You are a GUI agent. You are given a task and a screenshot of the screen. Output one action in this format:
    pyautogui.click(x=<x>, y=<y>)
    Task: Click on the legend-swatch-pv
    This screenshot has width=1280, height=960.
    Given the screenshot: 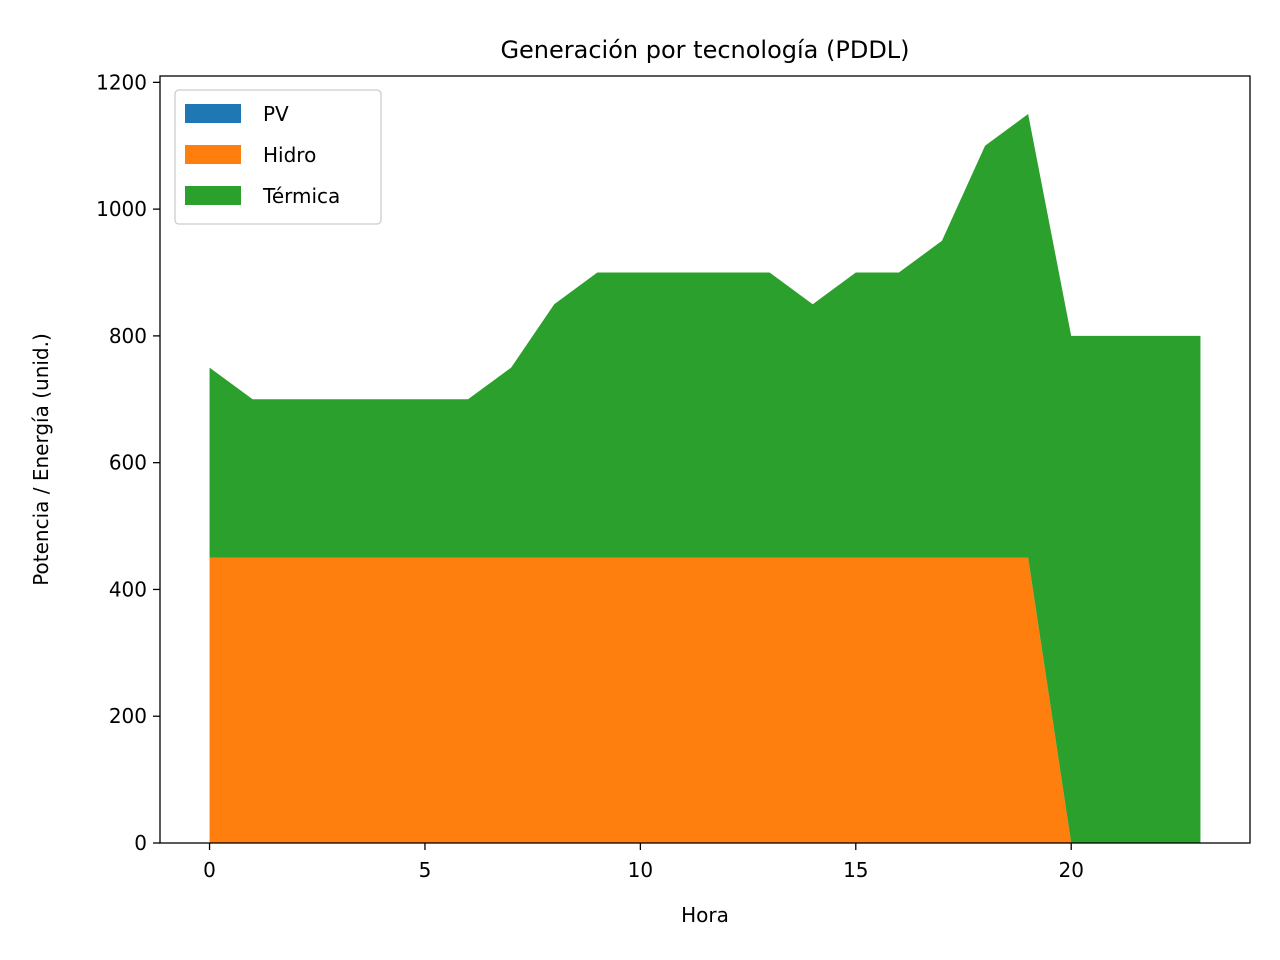 What is the action you would take?
    pyautogui.click(x=213, y=113)
    